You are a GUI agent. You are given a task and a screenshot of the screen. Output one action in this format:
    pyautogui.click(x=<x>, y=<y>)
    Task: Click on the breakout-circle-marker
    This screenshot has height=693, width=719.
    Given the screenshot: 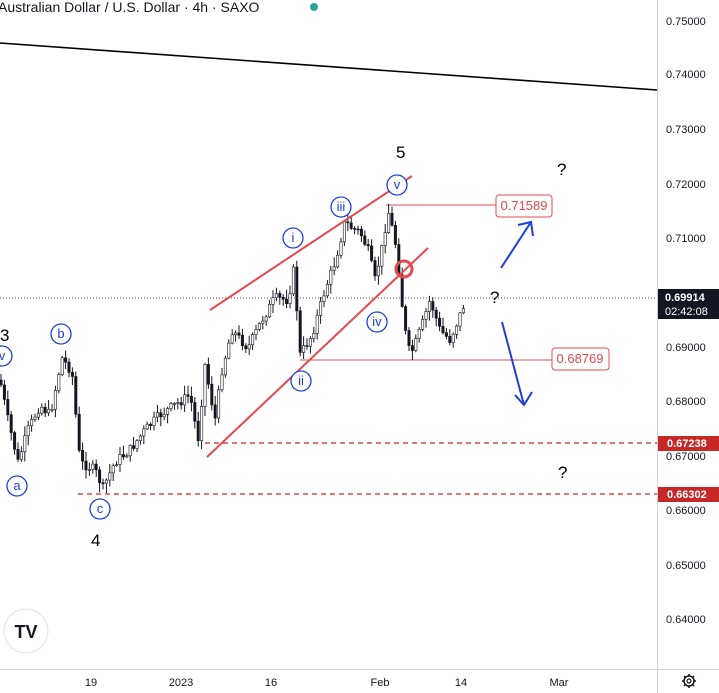 What is the action you would take?
    pyautogui.click(x=404, y=269)
    